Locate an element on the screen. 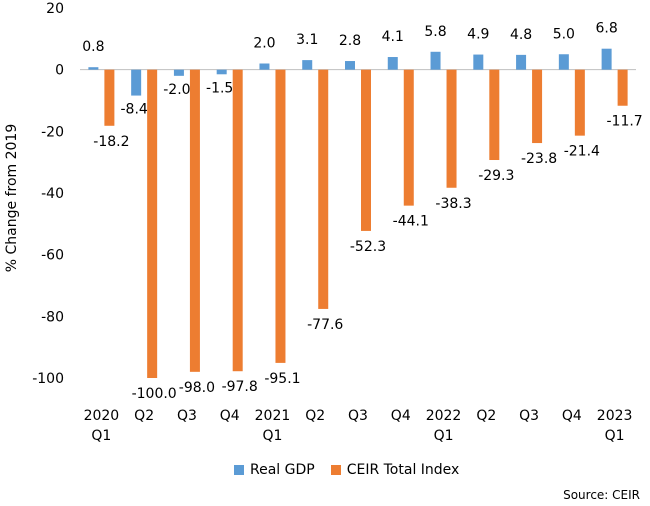 This screenshot has width=650, height=506. data-label-ceir: -29.3 is located at coordinates (496, 176).